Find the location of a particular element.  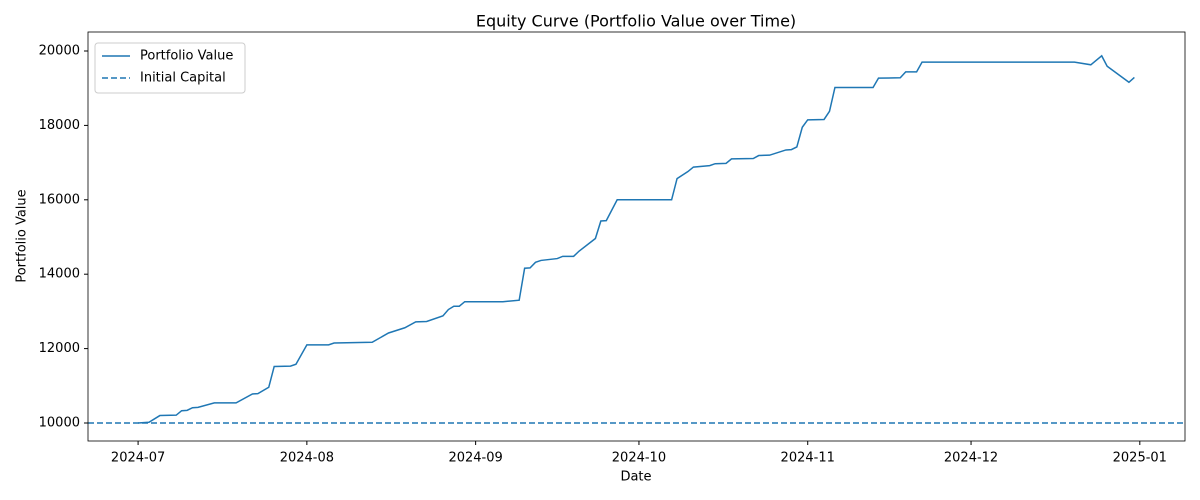

x-tick-label: 2025-01 is located at coordinates (1140, 458).